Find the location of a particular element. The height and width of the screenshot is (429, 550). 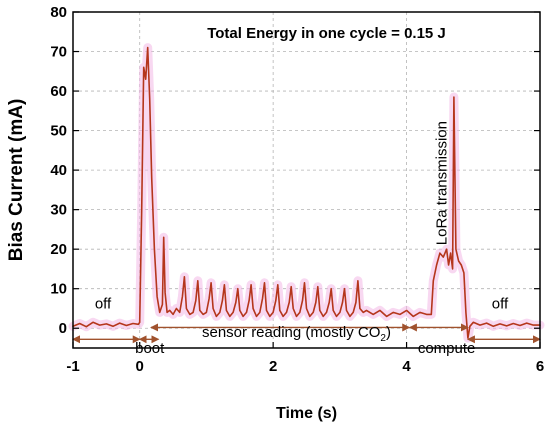

y-tick-label: 0 is located at coordinates (63, 328).